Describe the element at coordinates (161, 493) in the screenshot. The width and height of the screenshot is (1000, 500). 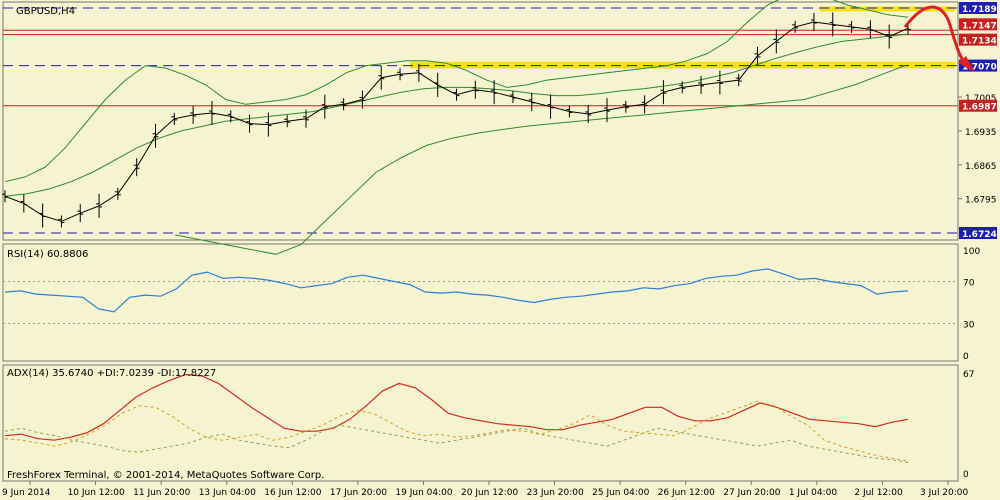
I see `x-tick-label: 11 Jun 20:00` at that location.